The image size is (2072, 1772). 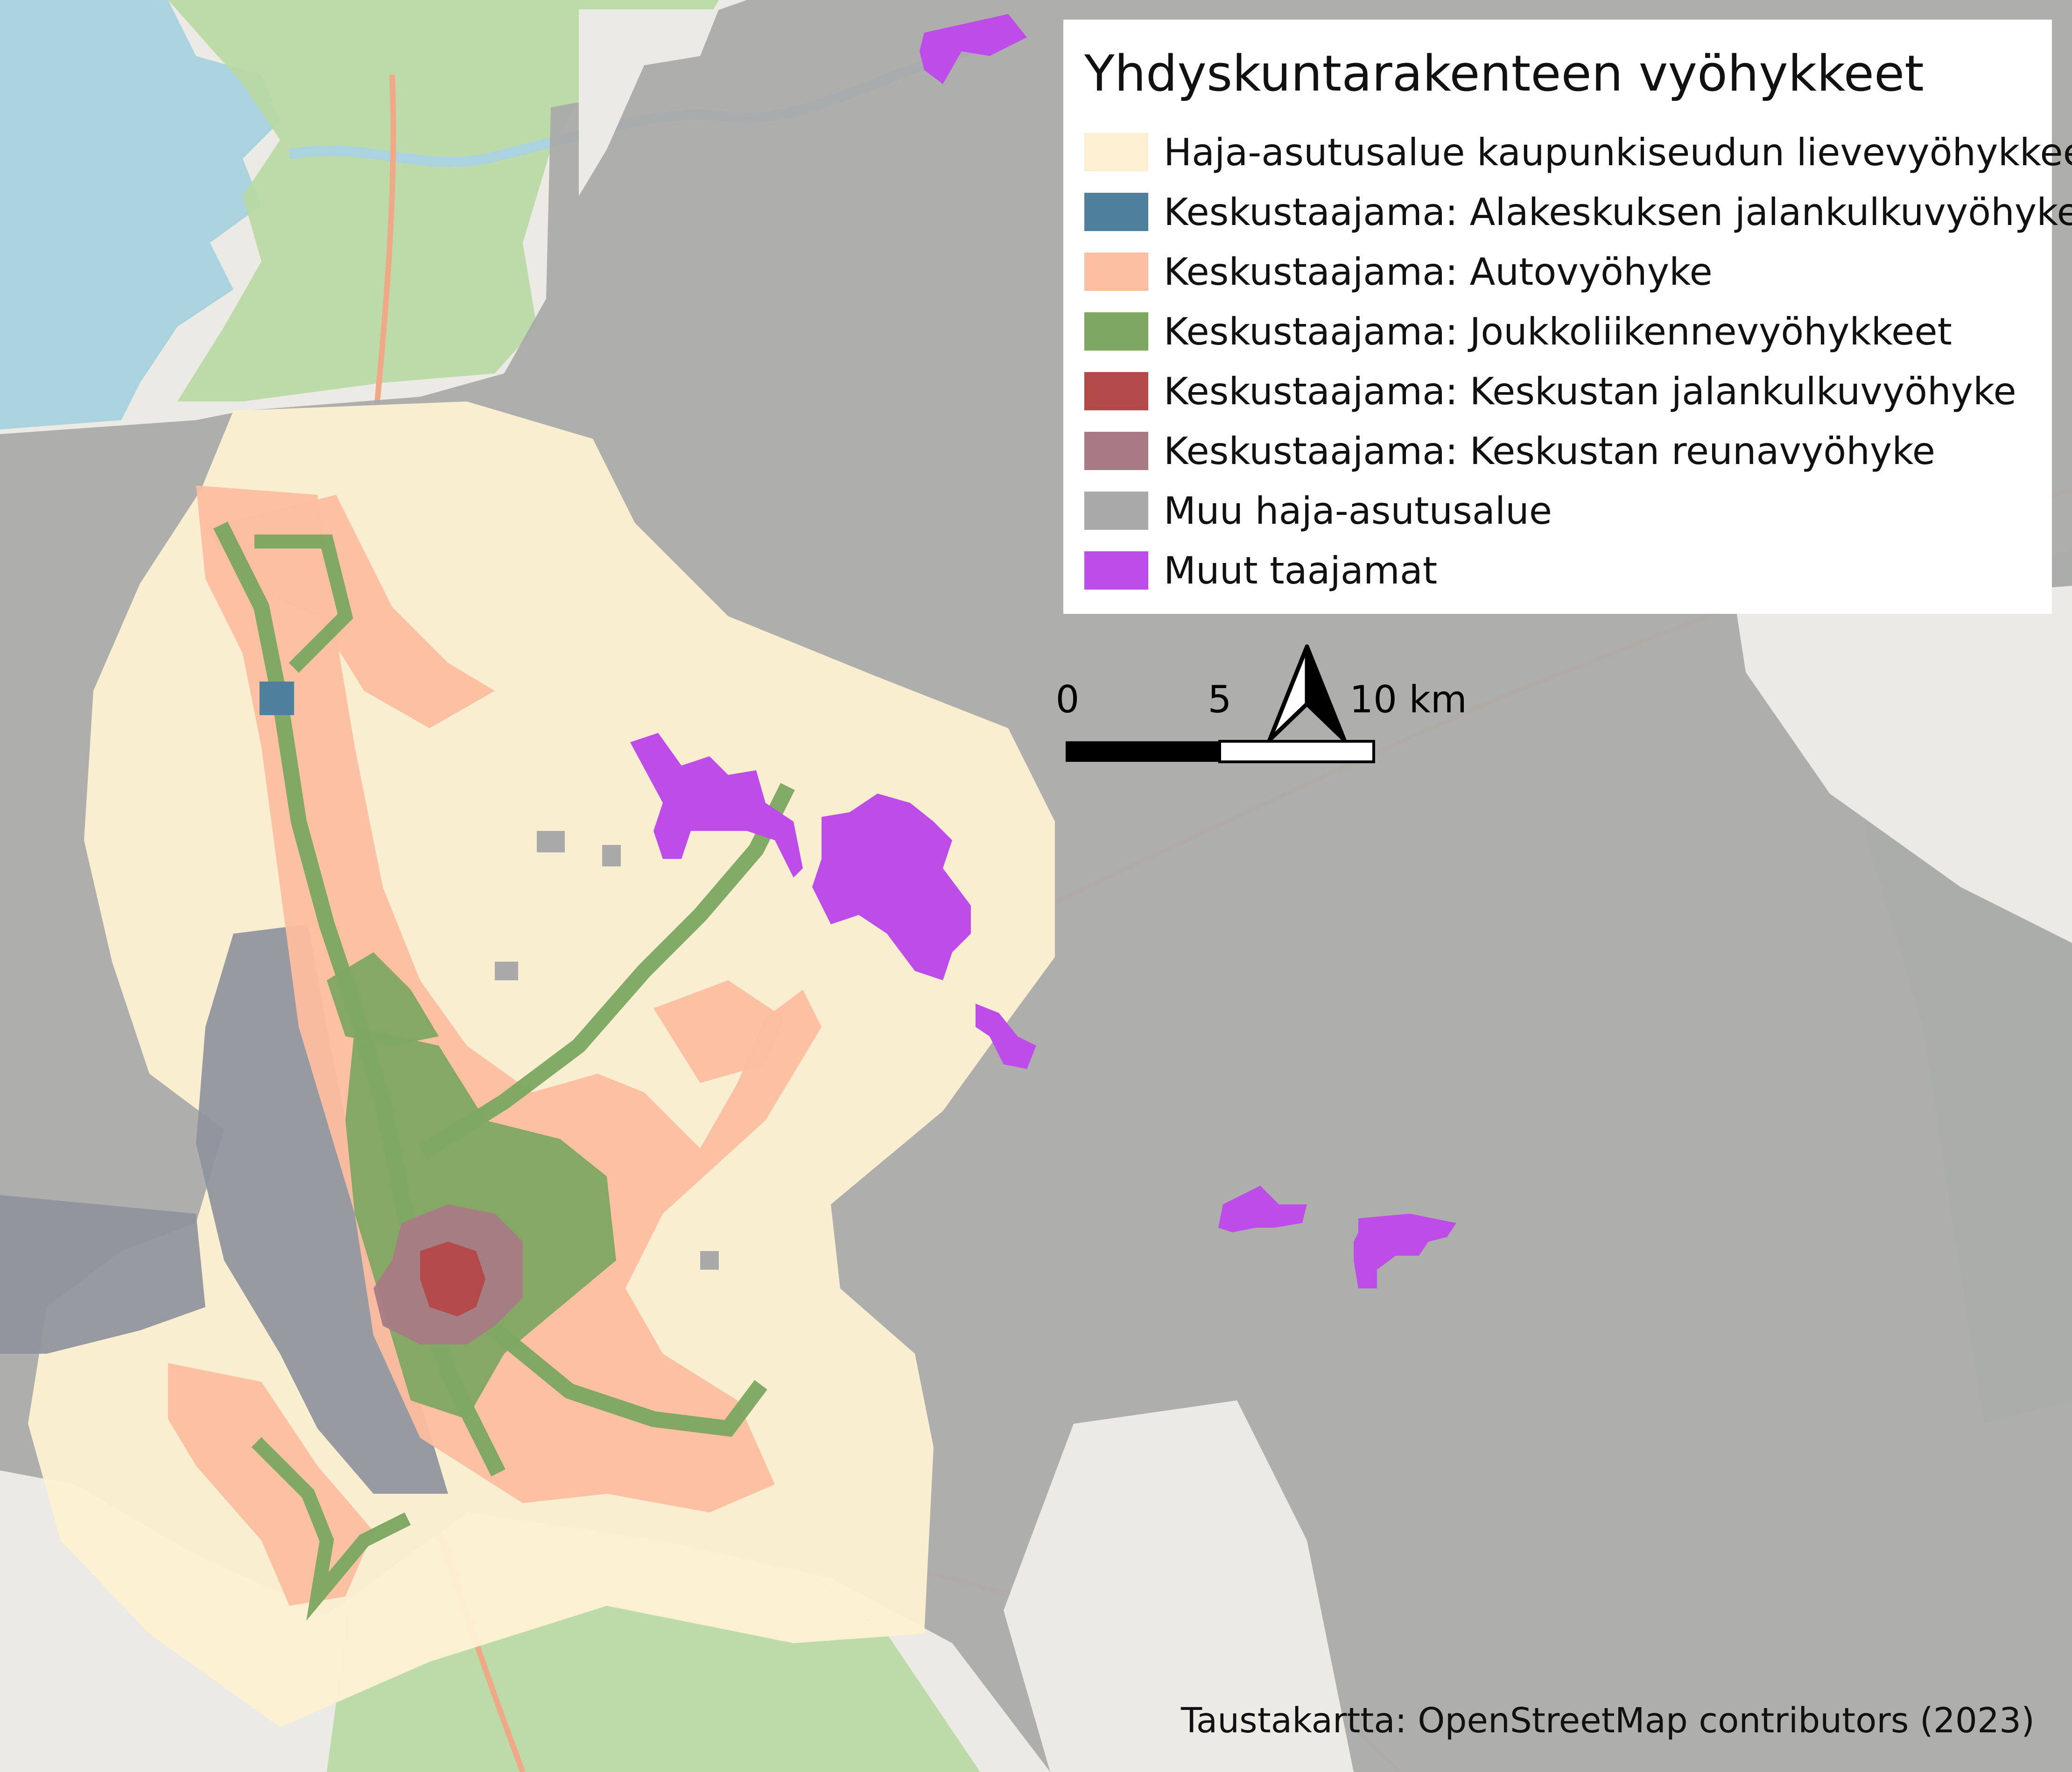 I want to click on scale-bar-segment-black, so click(x=1143, y=751).